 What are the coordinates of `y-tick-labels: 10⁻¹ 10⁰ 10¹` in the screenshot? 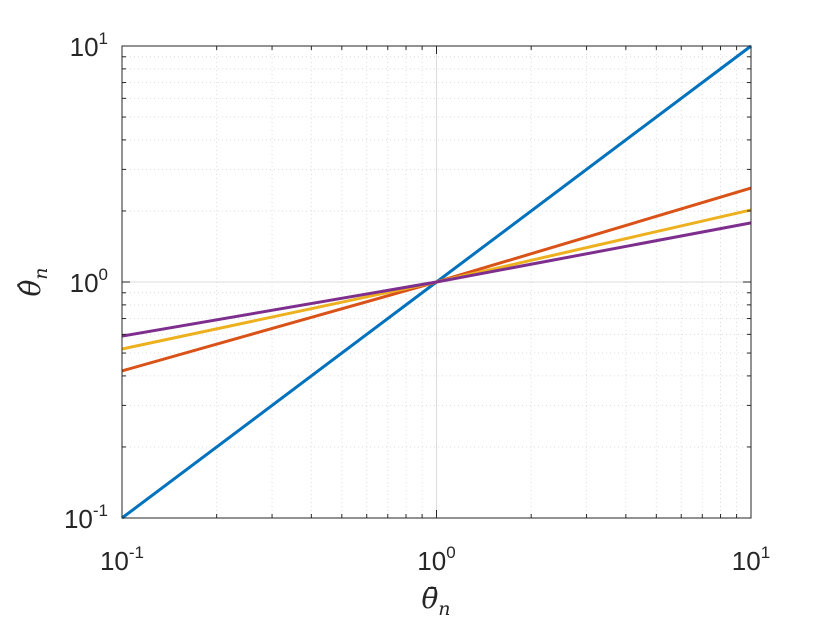 It's located at (86, 281).